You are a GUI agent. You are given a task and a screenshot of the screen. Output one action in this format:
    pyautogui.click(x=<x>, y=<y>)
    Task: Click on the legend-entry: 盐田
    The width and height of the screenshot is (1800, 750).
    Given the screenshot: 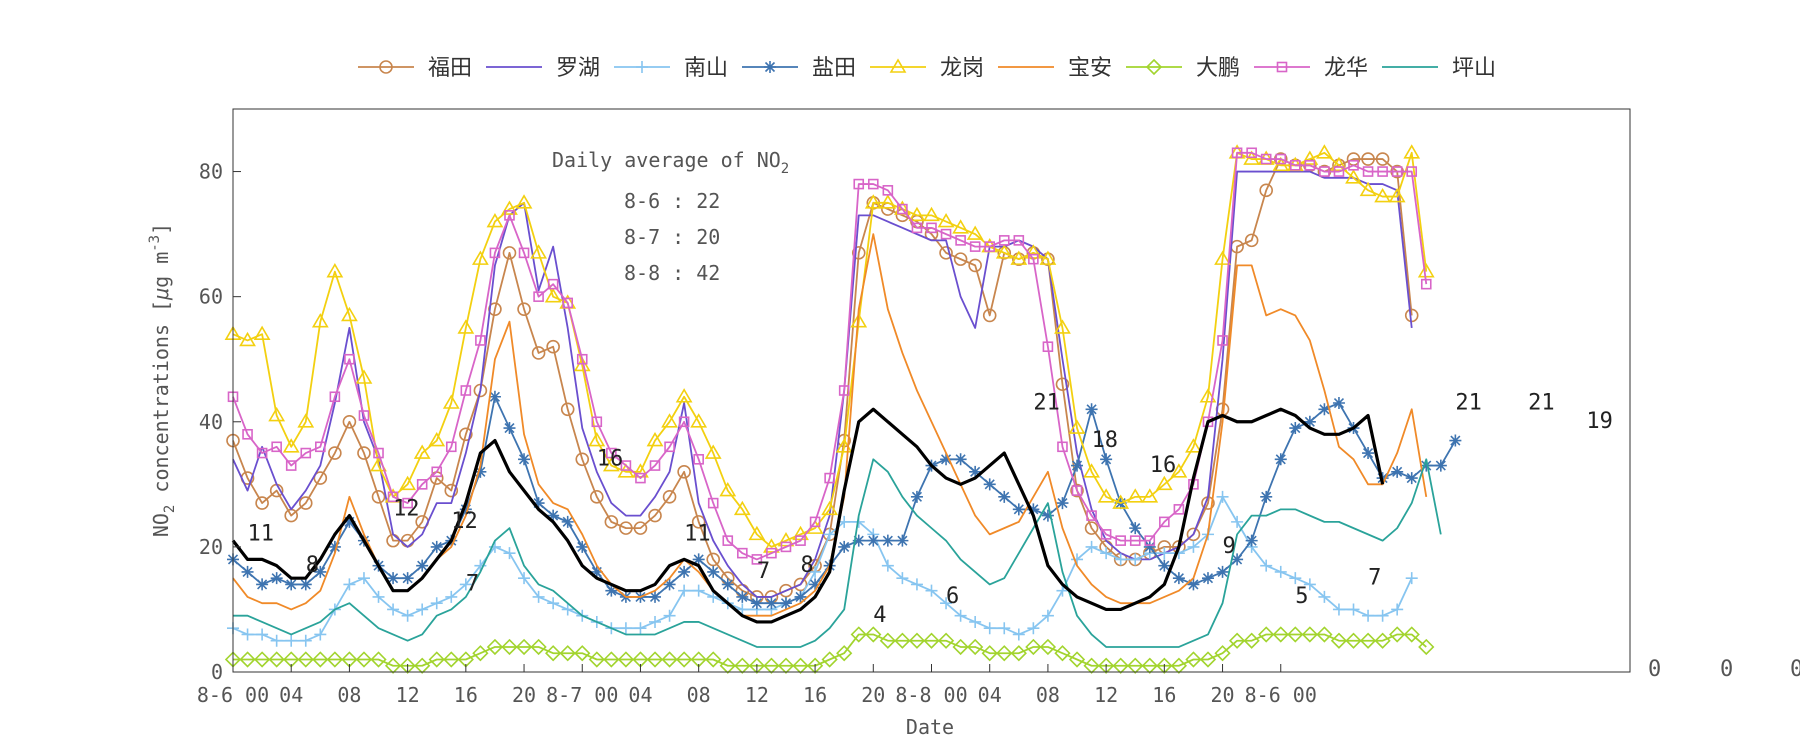 What is the action you would take?
    pyautogui.click(x=799, y=68)
    